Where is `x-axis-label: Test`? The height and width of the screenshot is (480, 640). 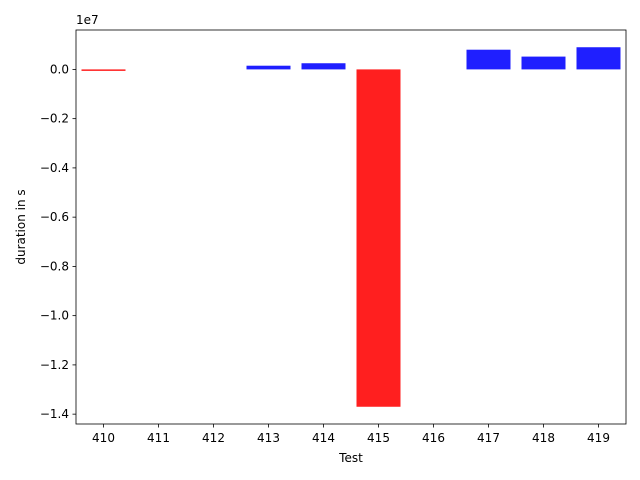
x-axis-label: Test is located at coordinates (350, 458).